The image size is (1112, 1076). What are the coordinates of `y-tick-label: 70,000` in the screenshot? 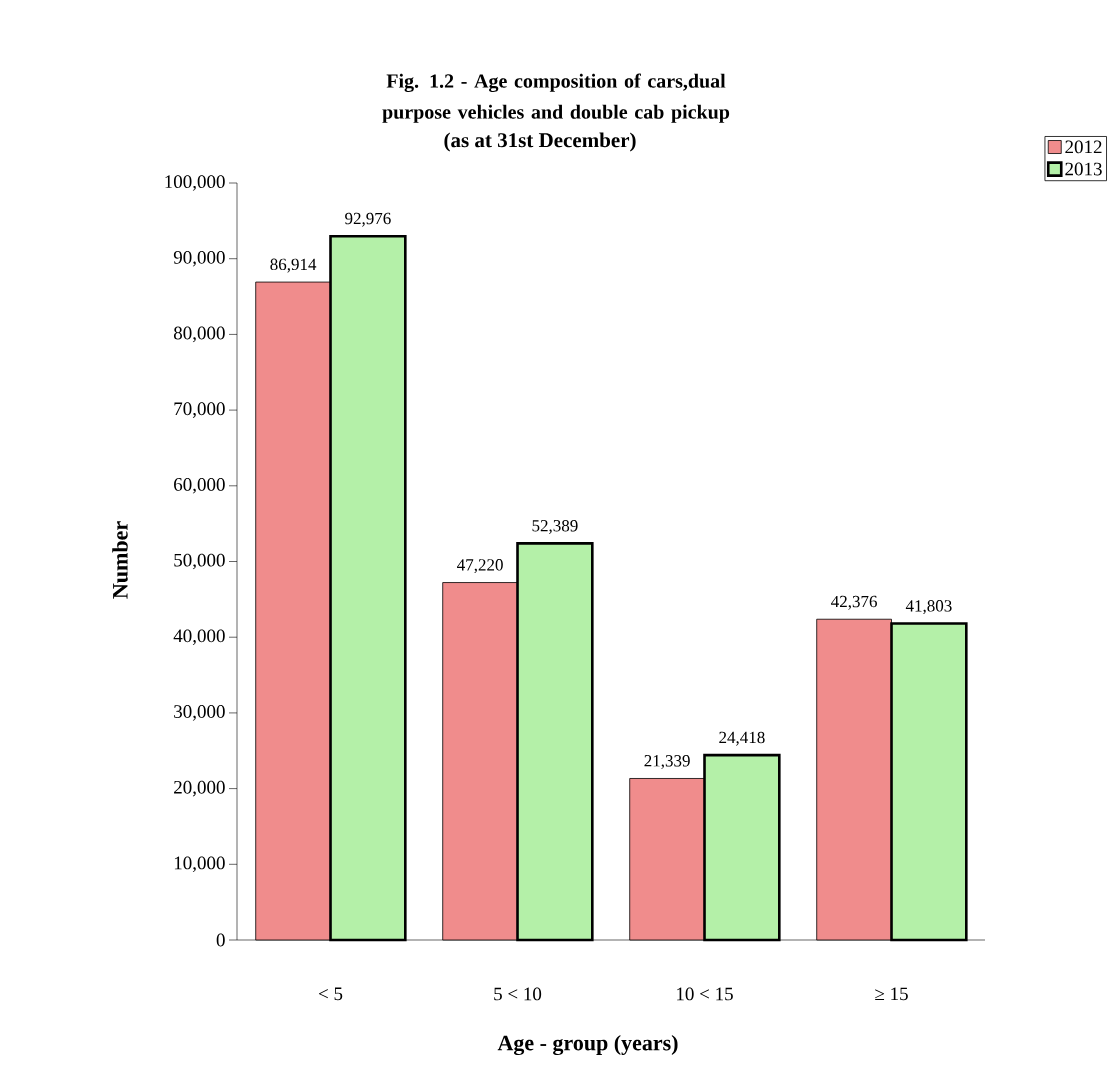 It's located at (199, 410).